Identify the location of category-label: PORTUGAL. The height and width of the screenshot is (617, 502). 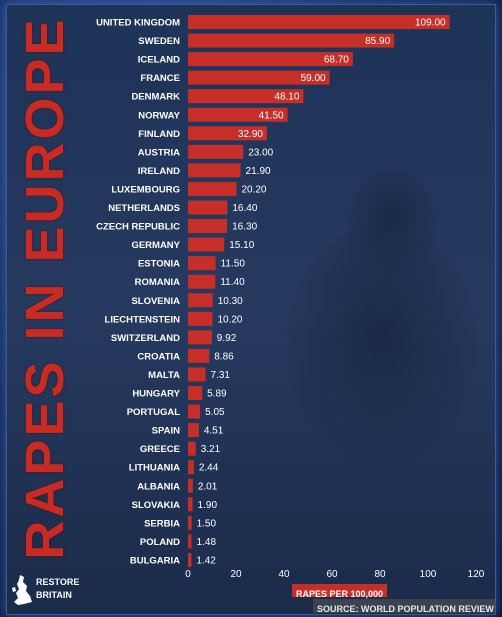
(154, 412).